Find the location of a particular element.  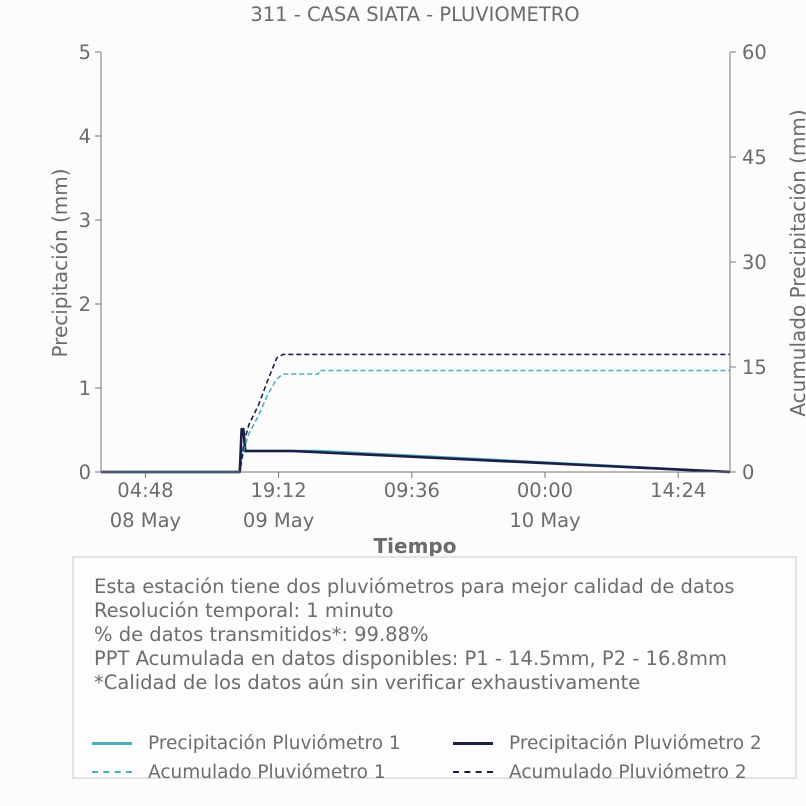

legend-item-accum-p2: Acumulado Pluviómetro 2 is located at coordinates (600, 772).